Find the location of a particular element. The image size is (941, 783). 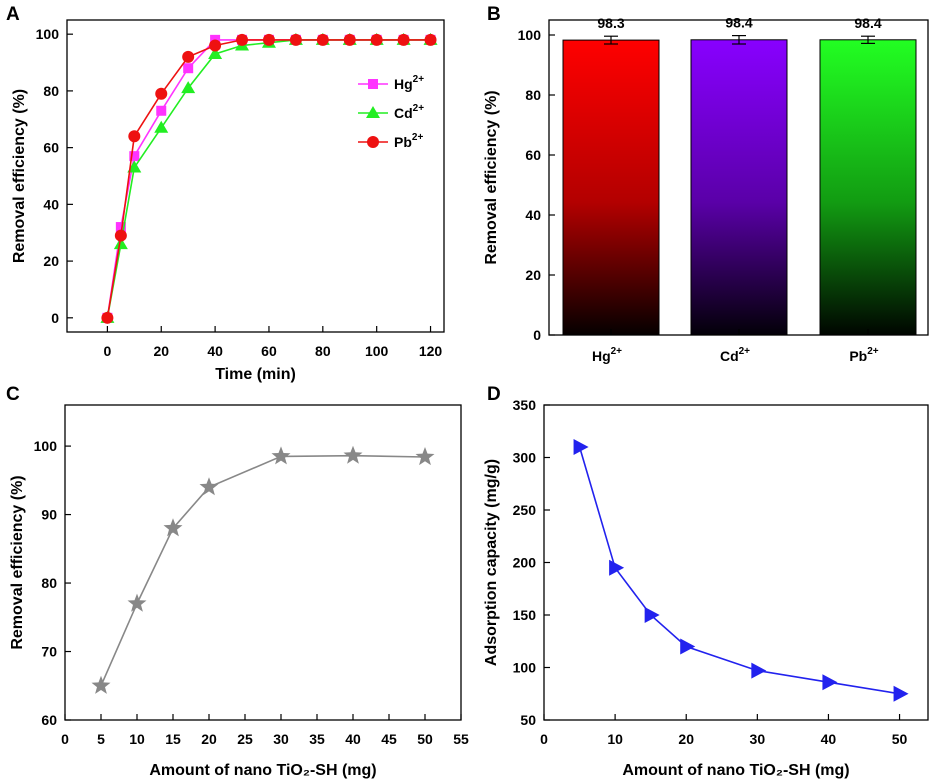

x-tick-label: 60 is located at coordinates (269, 351).